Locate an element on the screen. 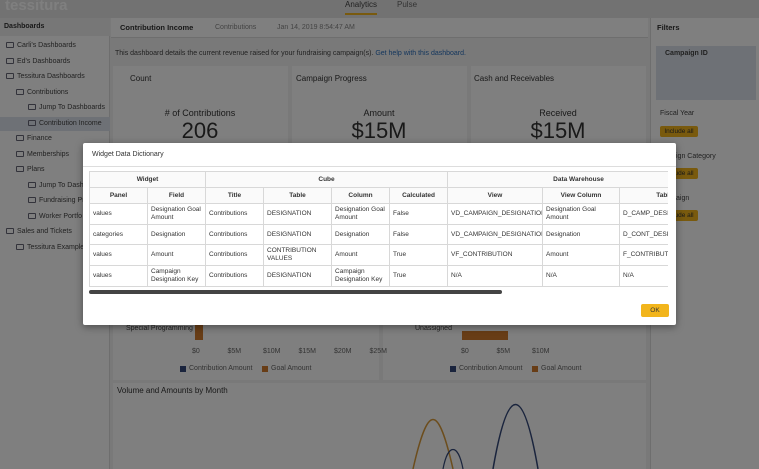 This screenshot has width=759, height=469. scrollbar is located at coordinates (295, 292).